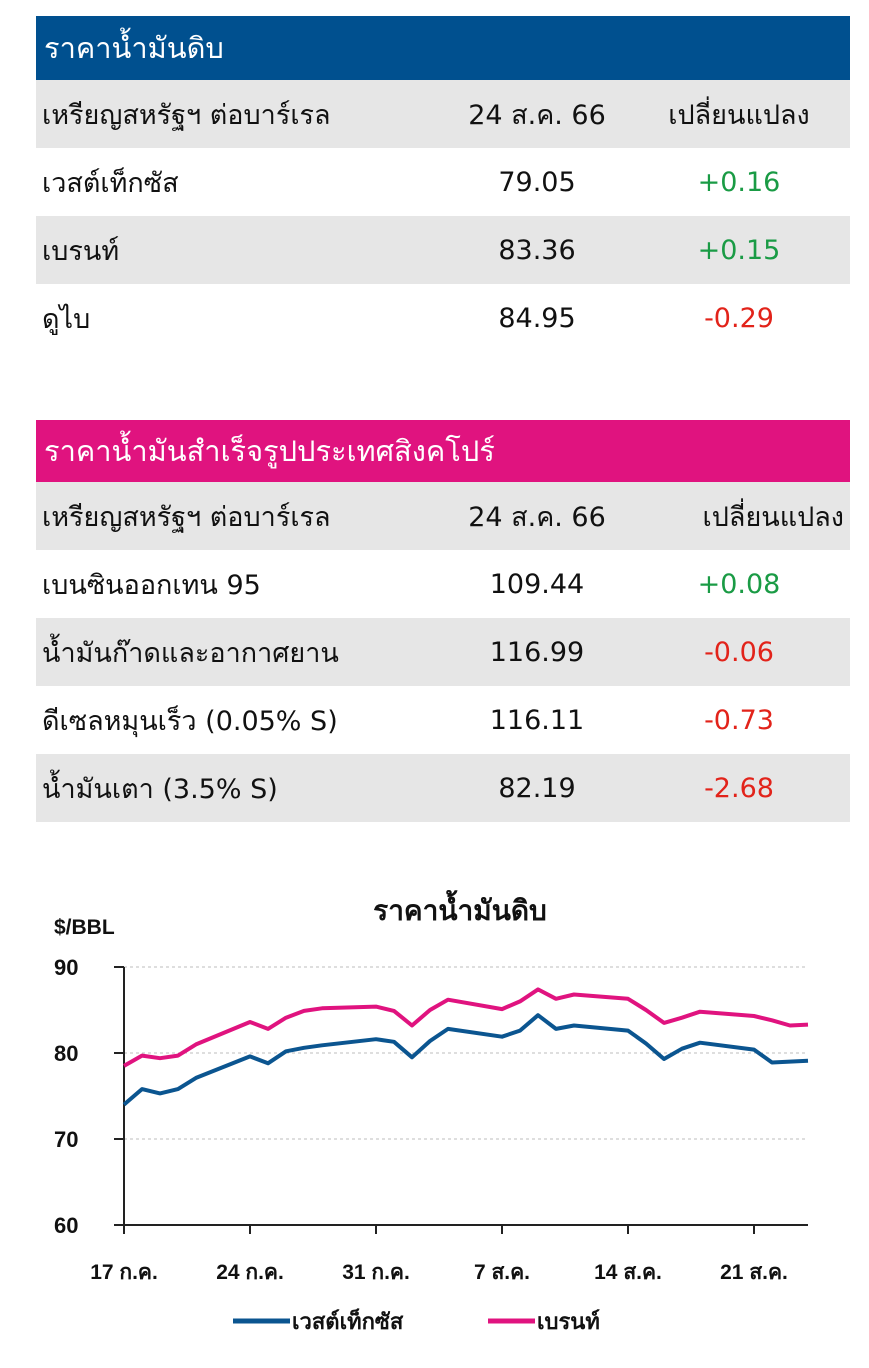  I want to click on row-value: 83.36, so click(537, 250).